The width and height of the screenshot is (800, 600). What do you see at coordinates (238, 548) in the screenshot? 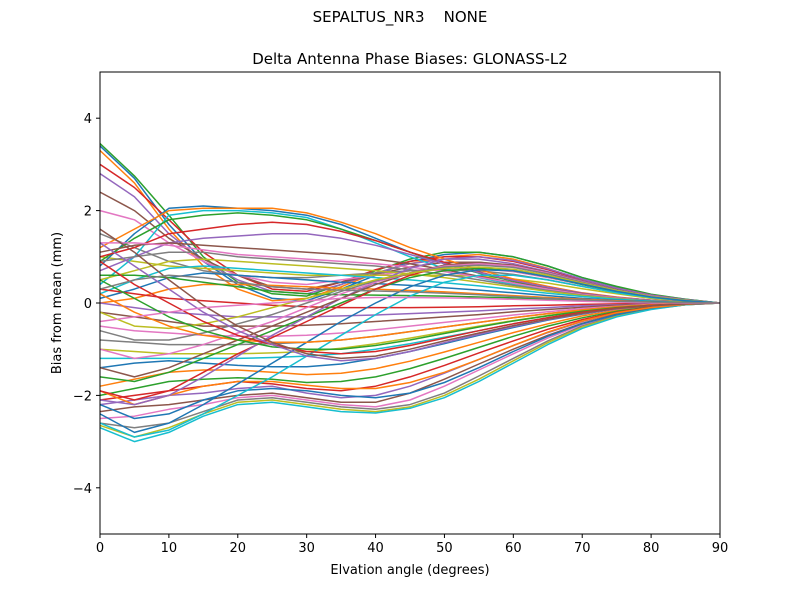
I see `x-tick-label: 20` at bounding box center [238, 548].